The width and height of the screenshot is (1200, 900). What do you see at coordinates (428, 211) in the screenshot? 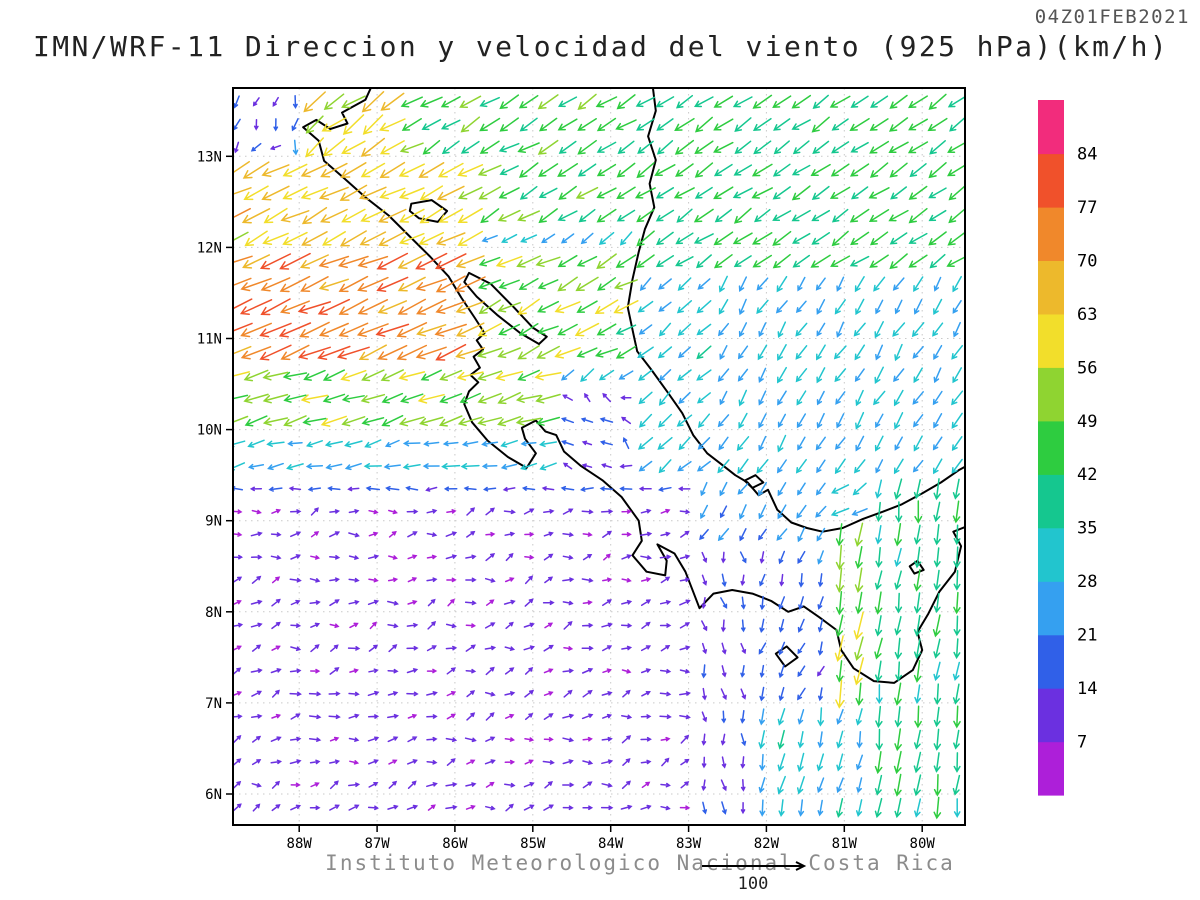
I see `lake-managua` at bounding box center [428, 211].